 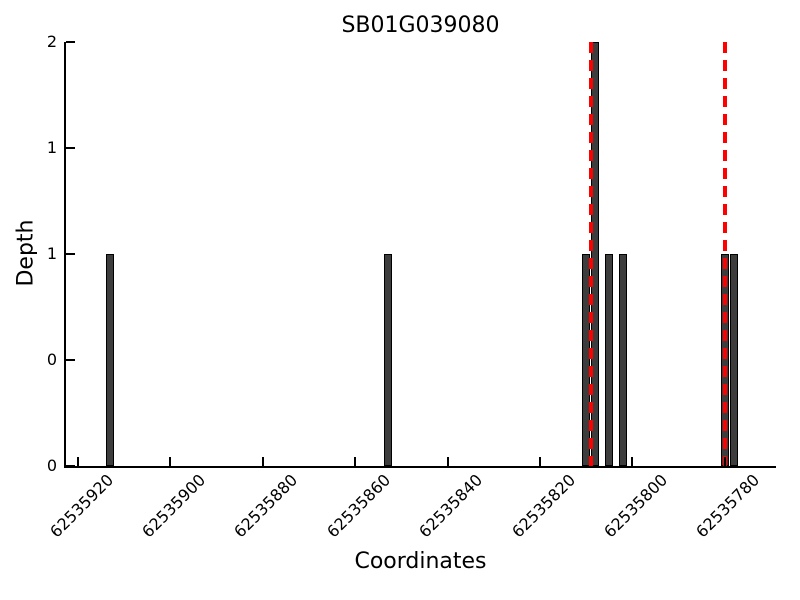 What do you see at coordinates (65, 255) in the screenshot?
I see `y-axis-line` at bounding box center [65, 255].